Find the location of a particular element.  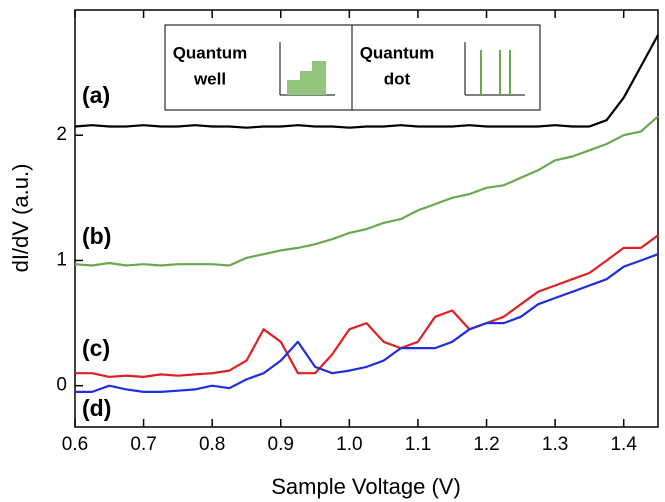

inset-label: dot is located at coordinates (397, 78).